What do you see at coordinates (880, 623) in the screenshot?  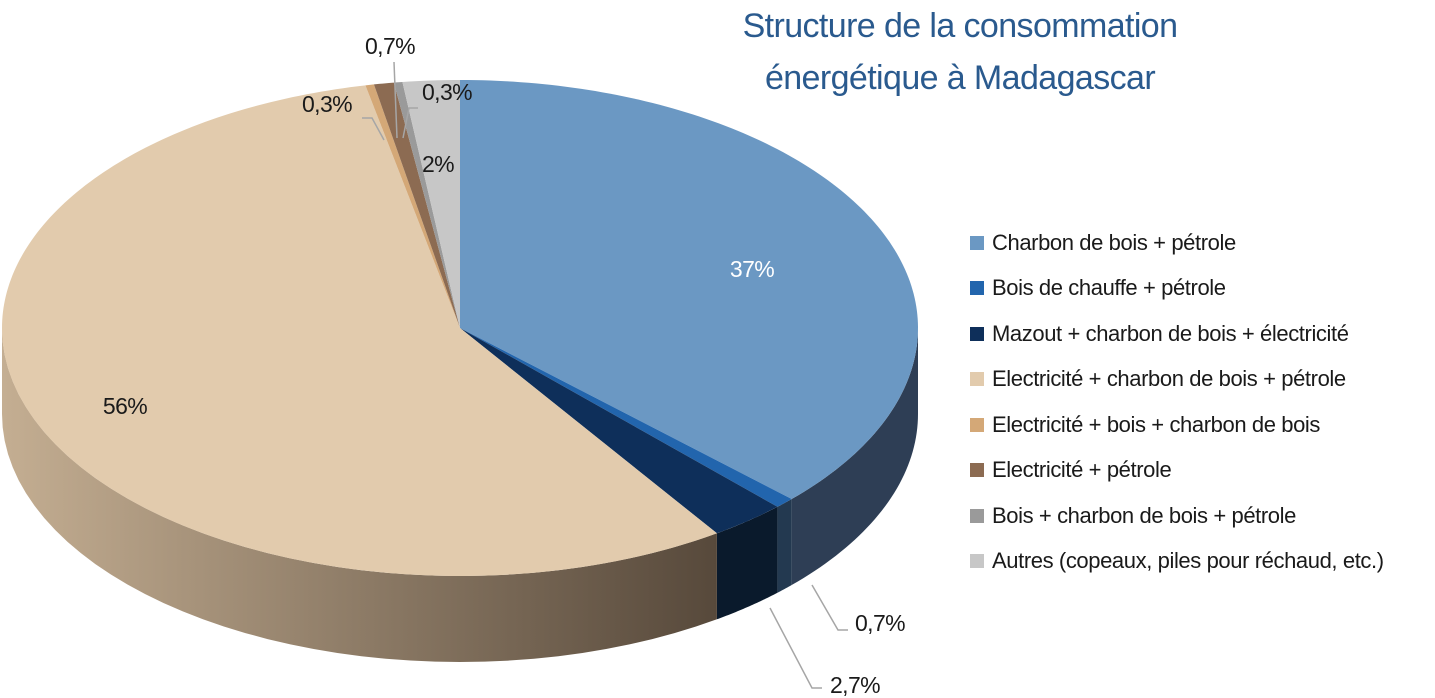 I see `data-label-1: 0,7%` at bounding box center [880, 623].